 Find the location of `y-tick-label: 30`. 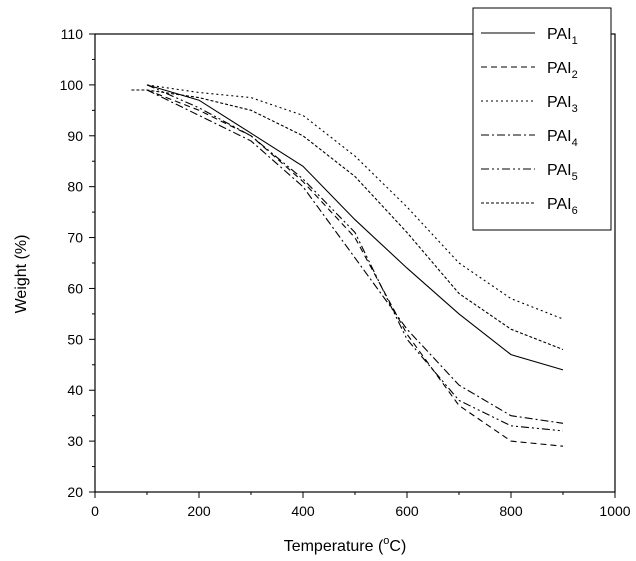

y-tick-label: 30 is located at coordinates (75, 441).